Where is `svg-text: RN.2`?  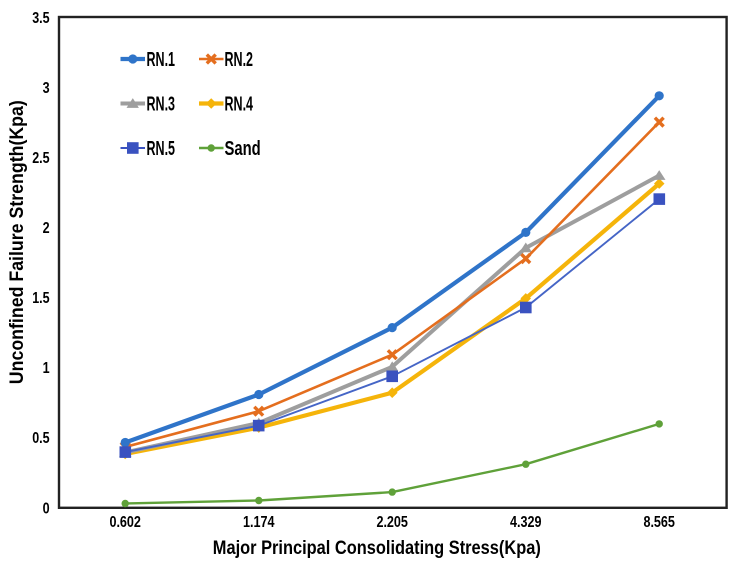
svg-text: RN.2 is located at coordinates (239, 60).